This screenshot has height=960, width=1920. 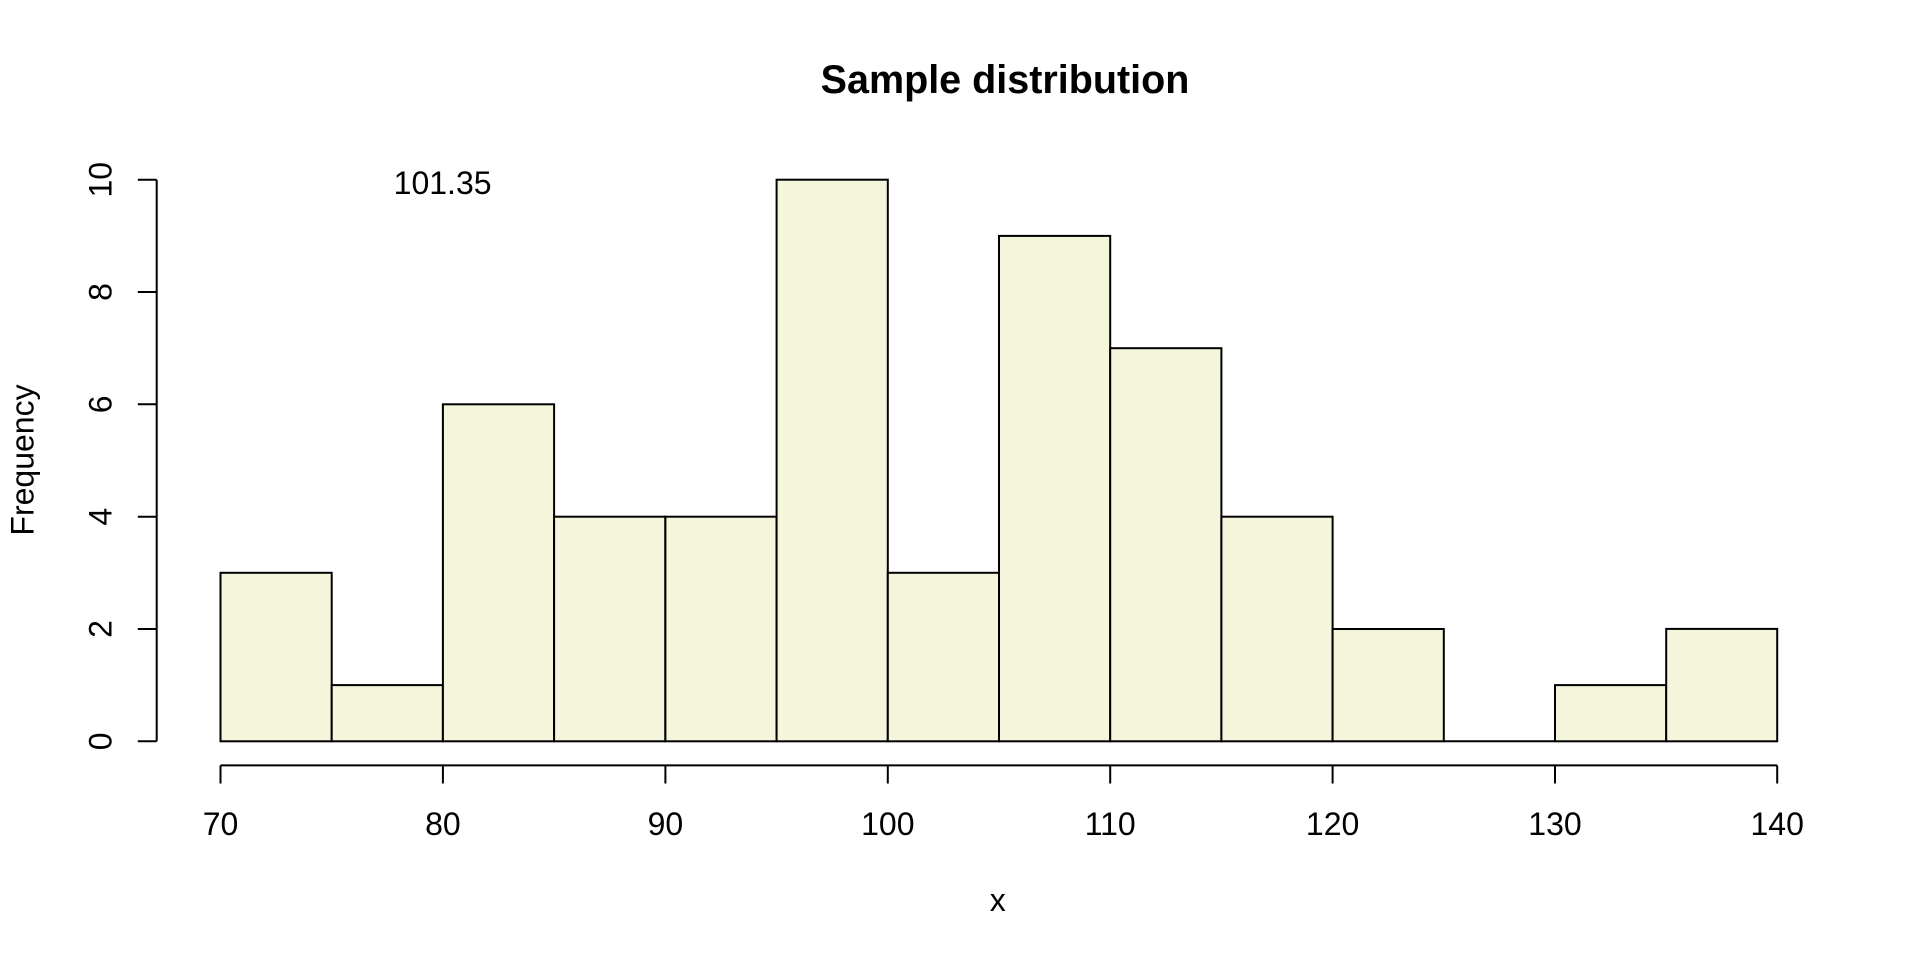 What do you see at coordinates (221, 824) in the screenshot?
I see `svg-text: 70` at bounding box center [221, 824].